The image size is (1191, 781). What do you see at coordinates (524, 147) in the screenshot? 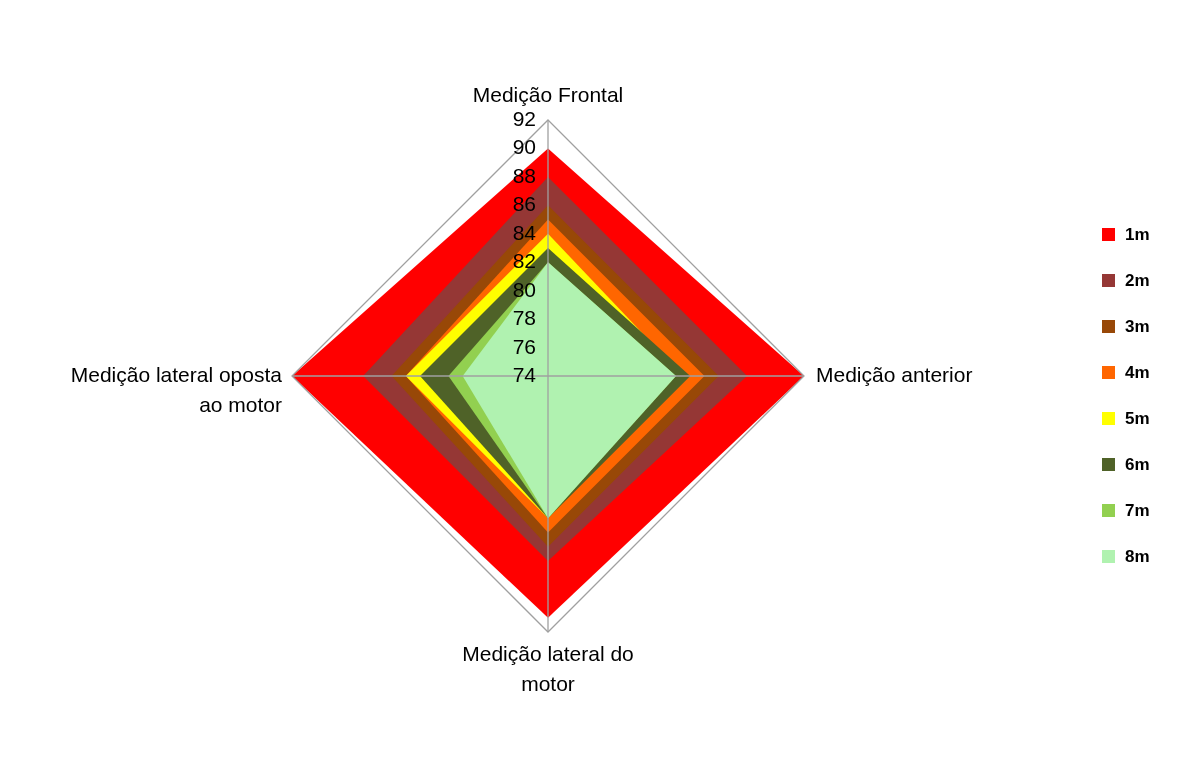
I see `y-tick-label: 90` at bounding box center [524, 147].